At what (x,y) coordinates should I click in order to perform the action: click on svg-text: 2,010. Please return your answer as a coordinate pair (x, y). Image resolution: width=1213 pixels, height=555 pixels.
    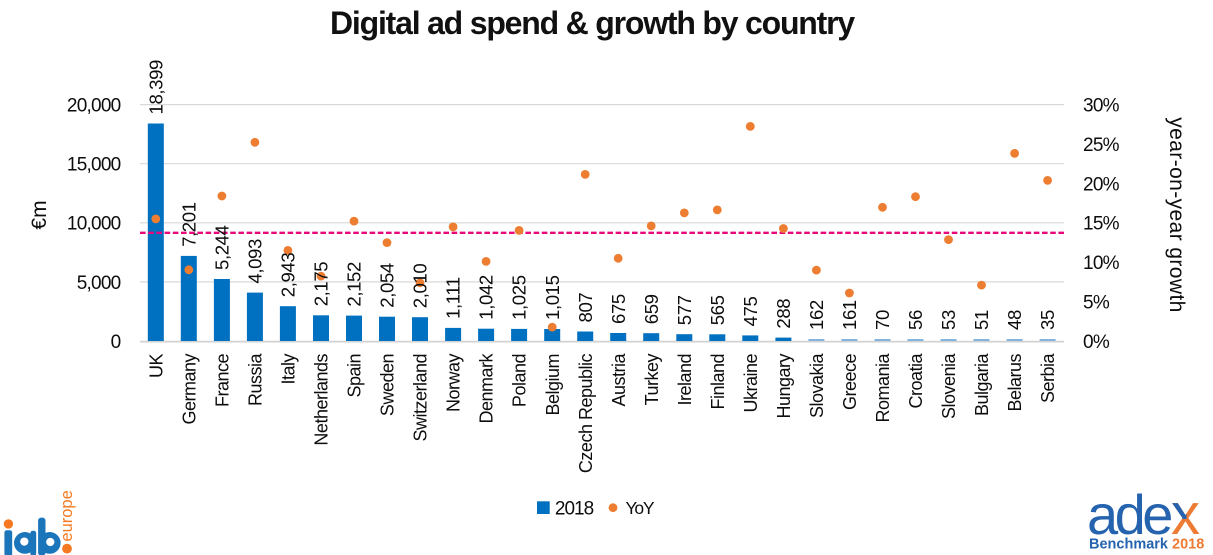
    Looking at the image, I should click on (420, 286).